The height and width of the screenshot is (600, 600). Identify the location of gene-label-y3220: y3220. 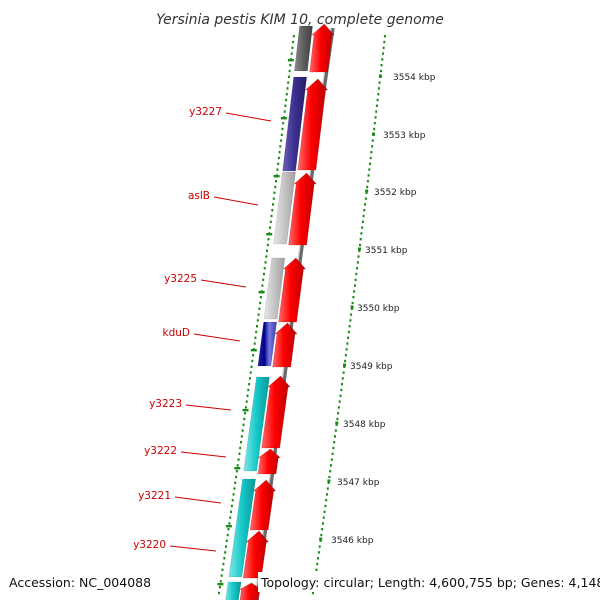
(149, 545).